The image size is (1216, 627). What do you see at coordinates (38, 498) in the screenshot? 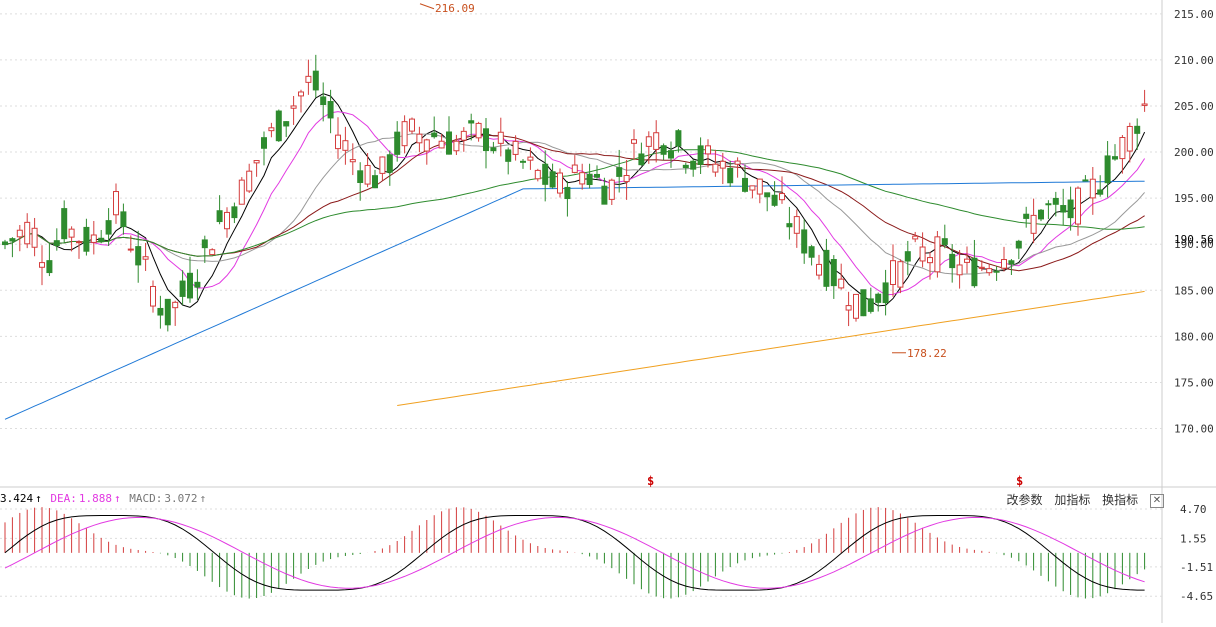
I see `dif-arrow-icon: ↑` at bounding box center [38, 498].